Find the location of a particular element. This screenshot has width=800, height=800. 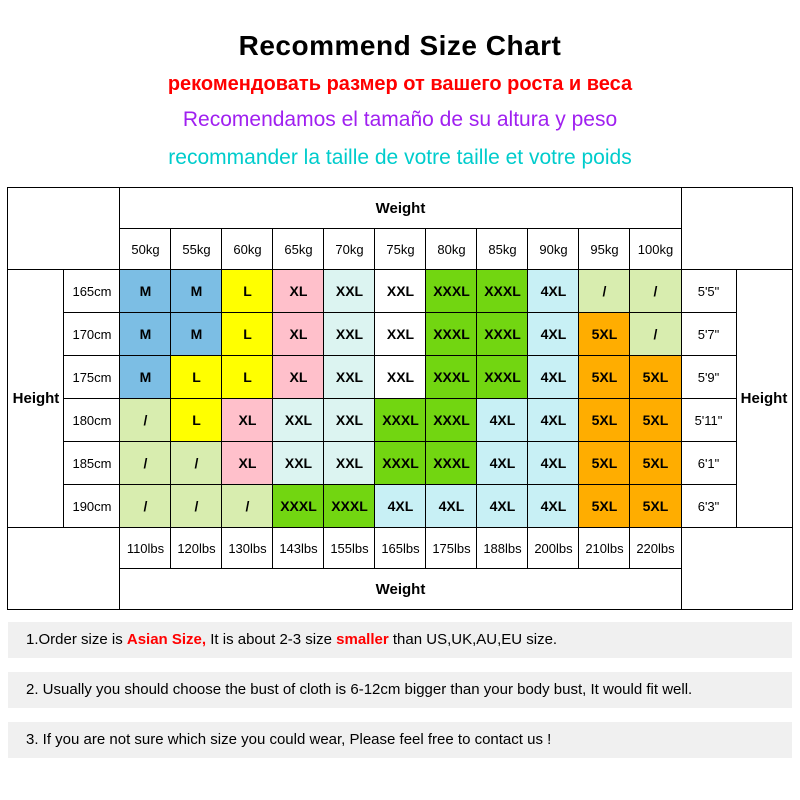

table-footer-row-weight: Weight is located at coordinates (400, 589).